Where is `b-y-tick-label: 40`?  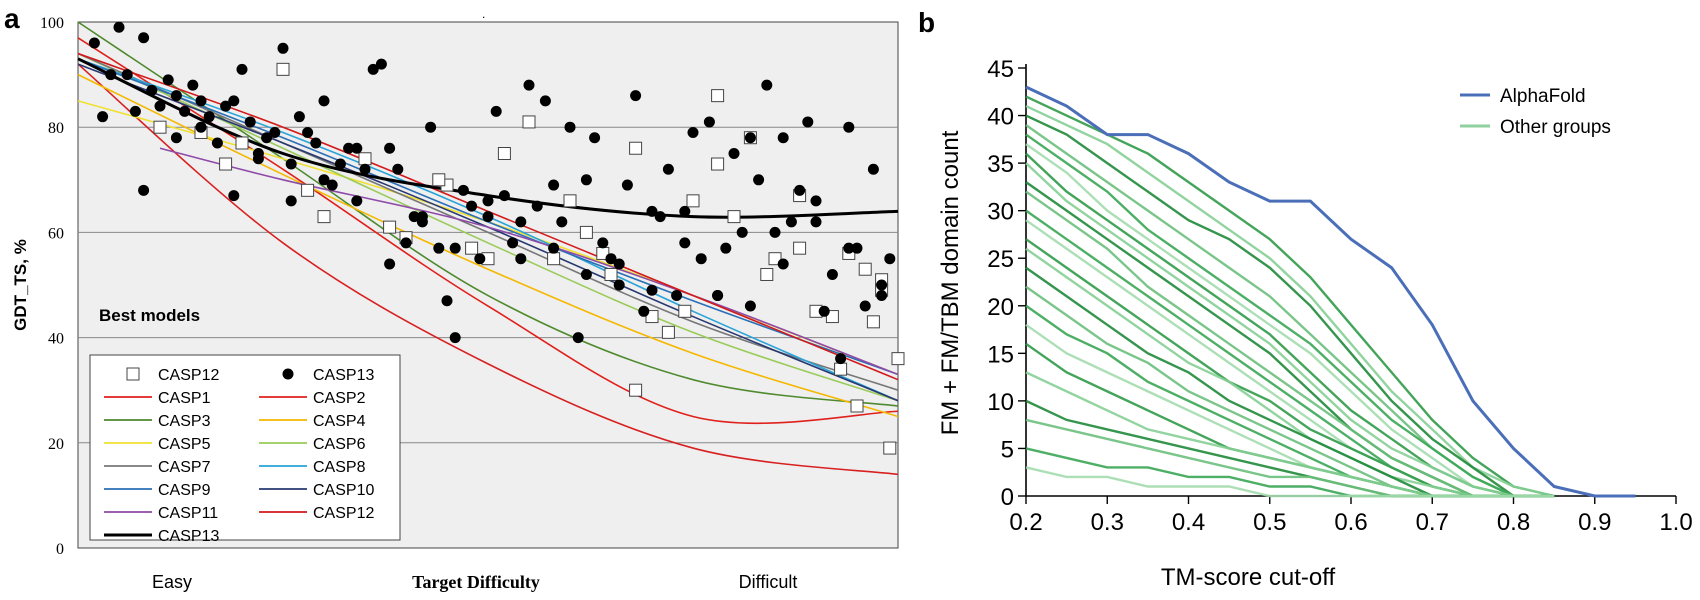 b-y-tick-label: 40 is located at coordinates (1000, 117).